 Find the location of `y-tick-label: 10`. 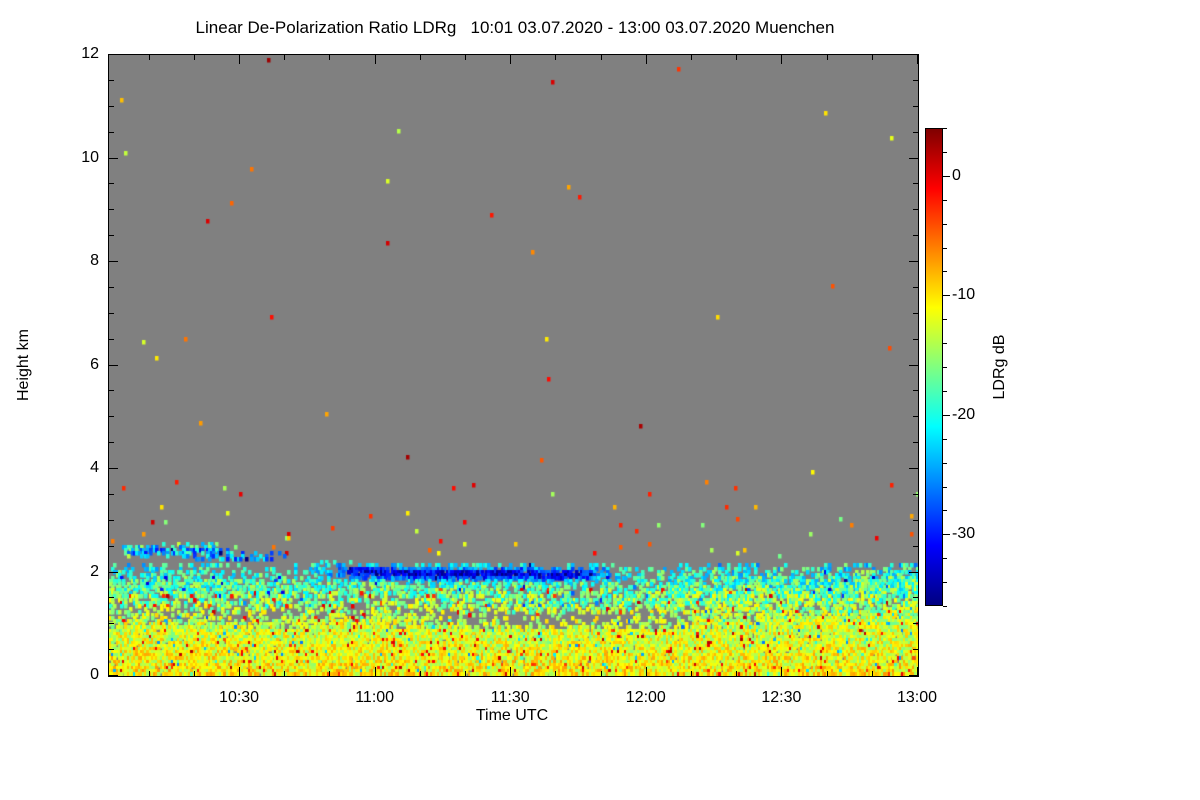

y-tick-label: 10 is located at coordinates (90, 157).